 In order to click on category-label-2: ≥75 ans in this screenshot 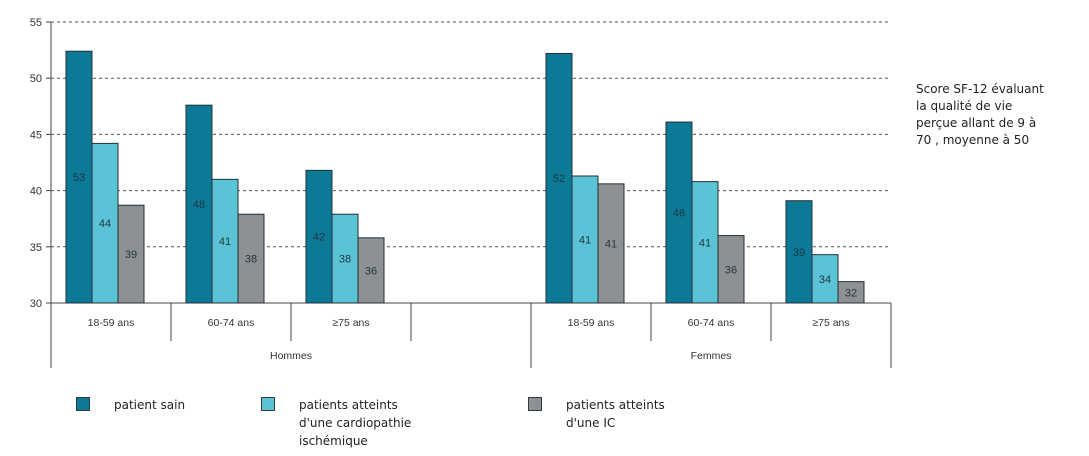, I will do `click(350, 323)`.